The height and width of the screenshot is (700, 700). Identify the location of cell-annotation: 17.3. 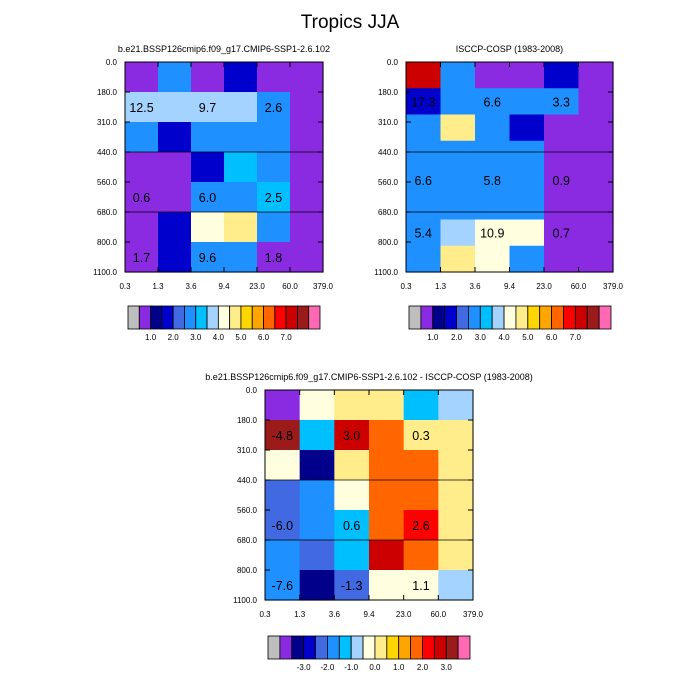
(423, 102).